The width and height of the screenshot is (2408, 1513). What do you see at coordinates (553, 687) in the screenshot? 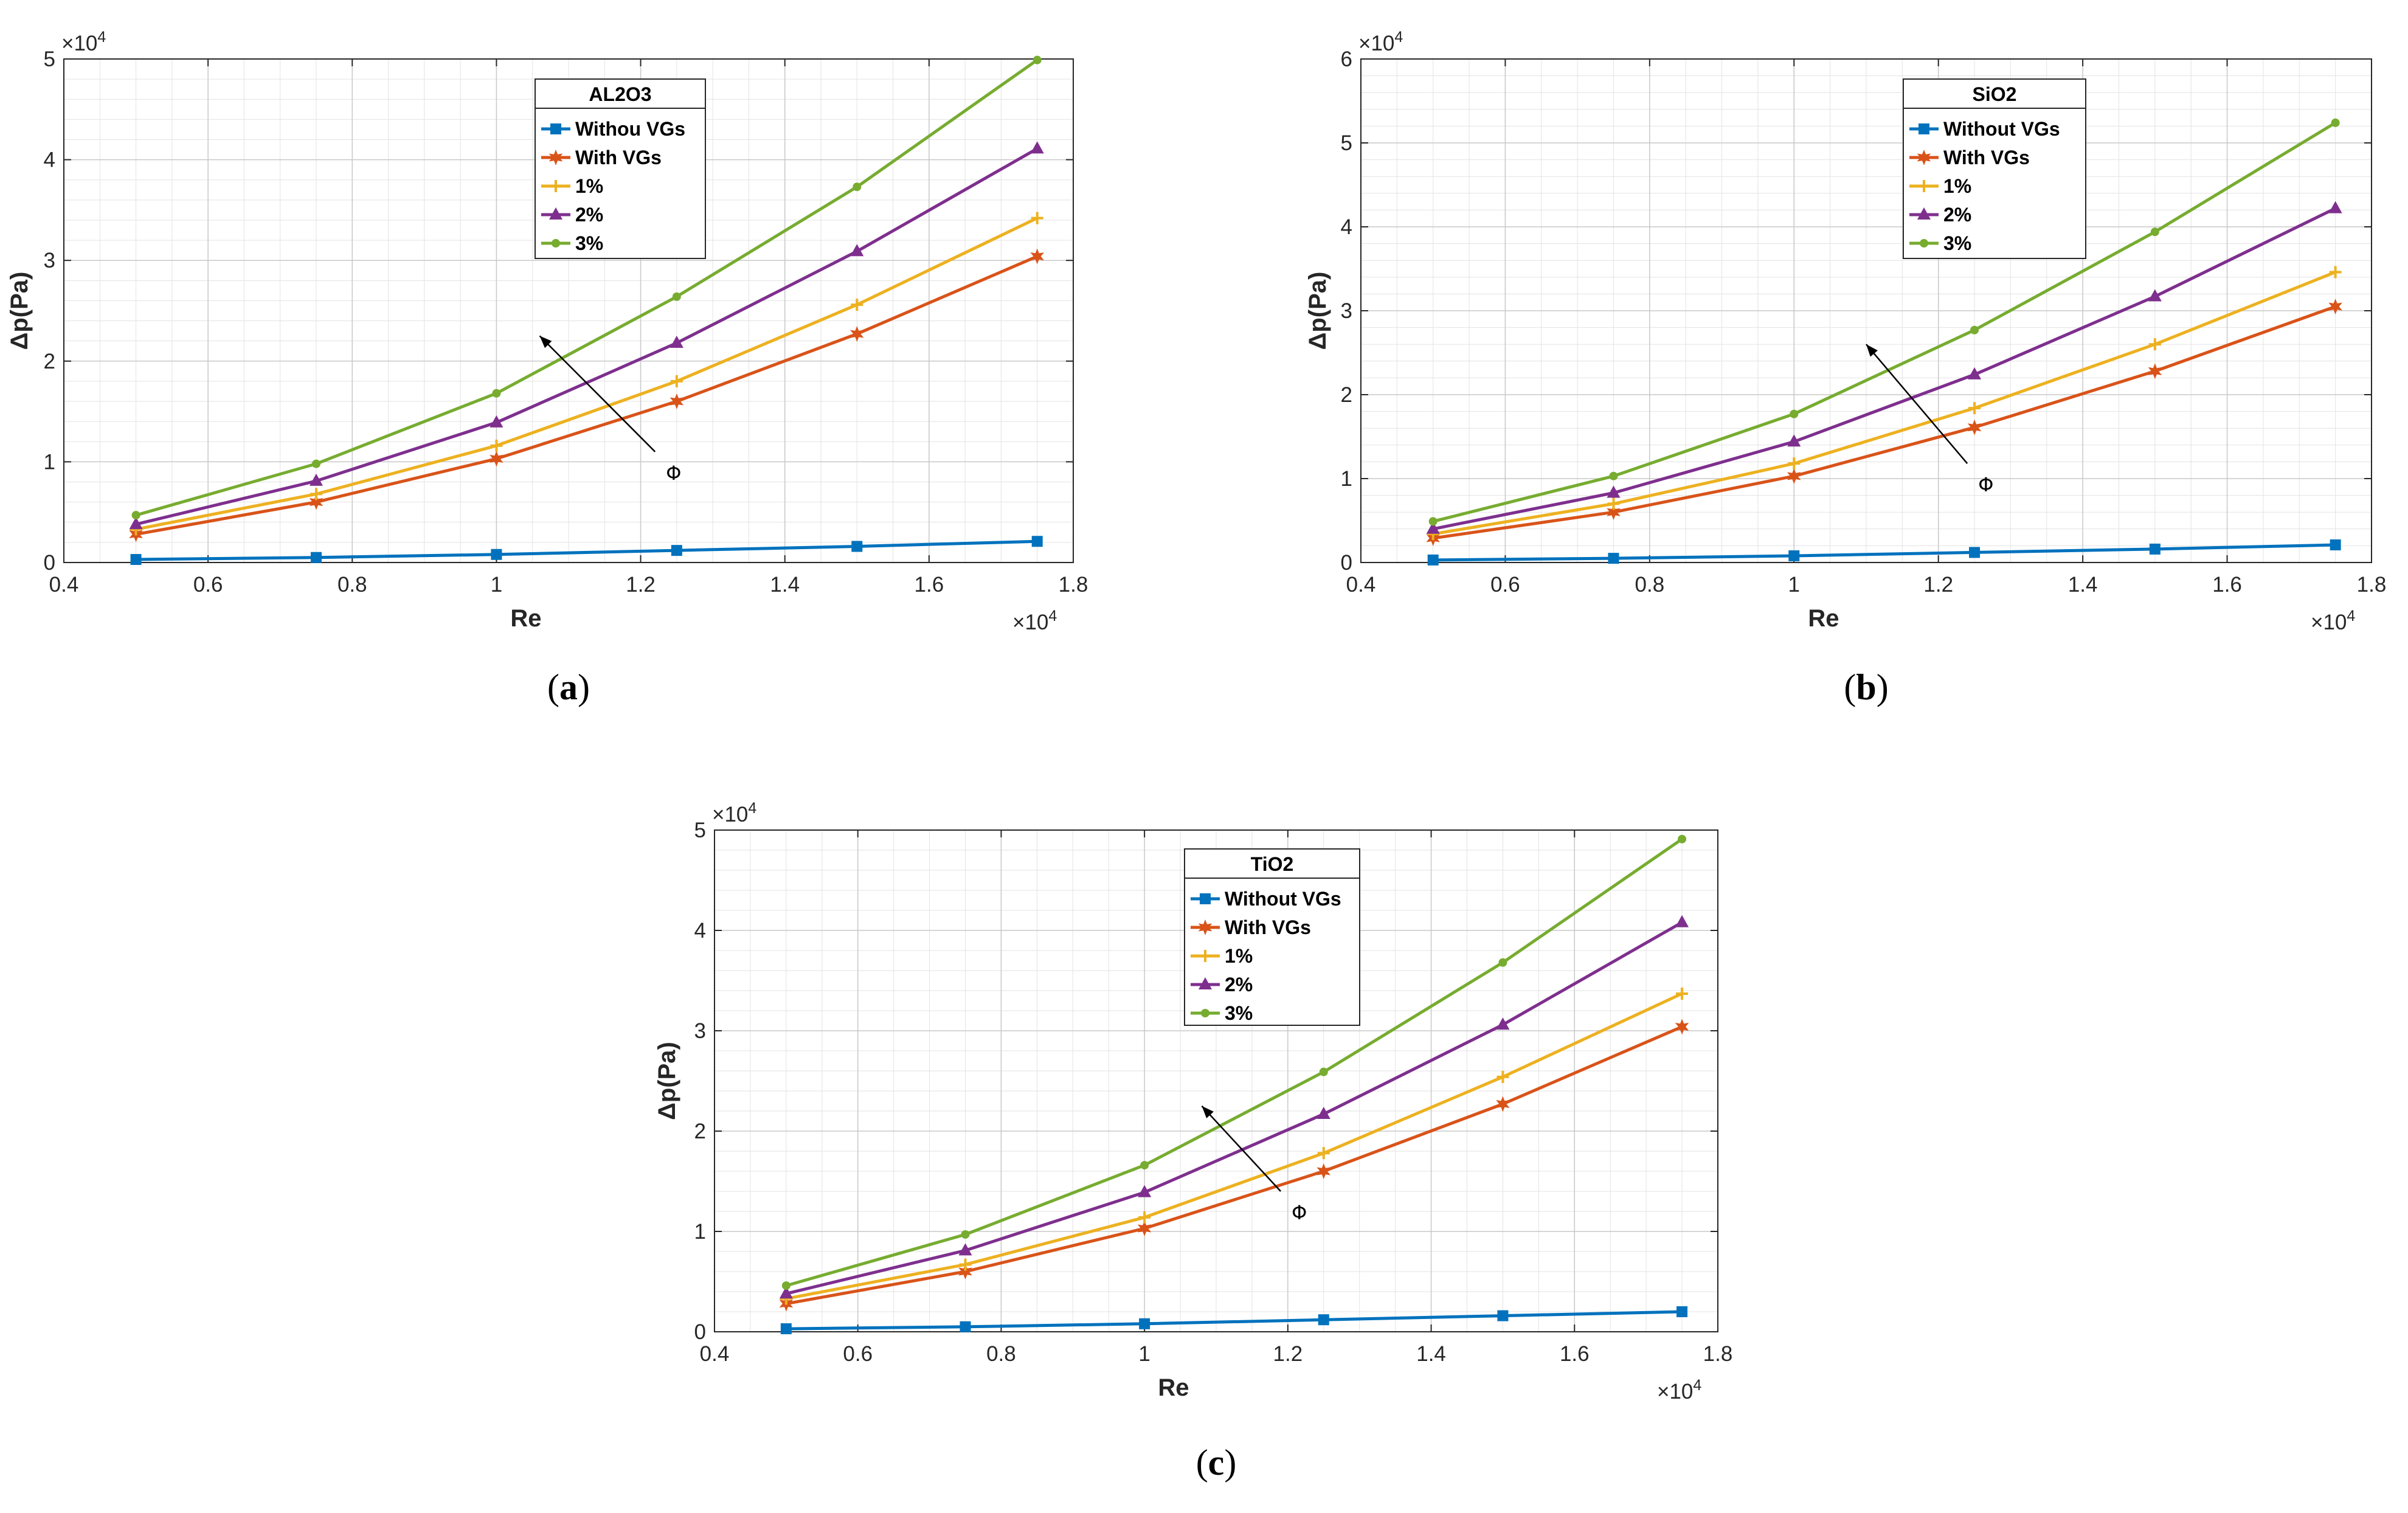
I see `panel-a-caption-open: (` at bounding box center [553, 687].